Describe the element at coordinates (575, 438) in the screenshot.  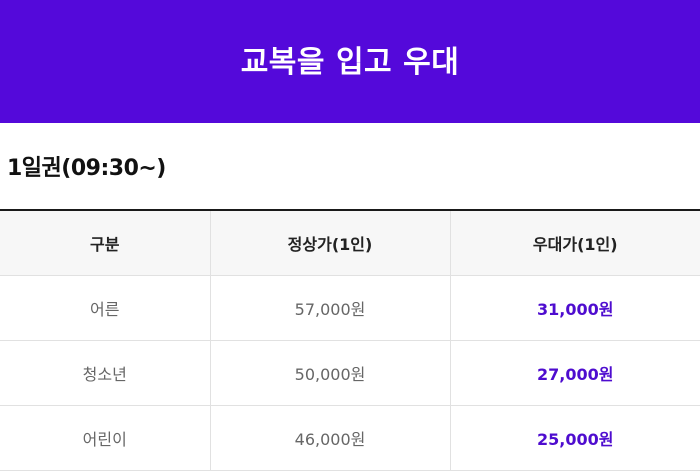
I see `row-discount-price: 25,000원` at that location.